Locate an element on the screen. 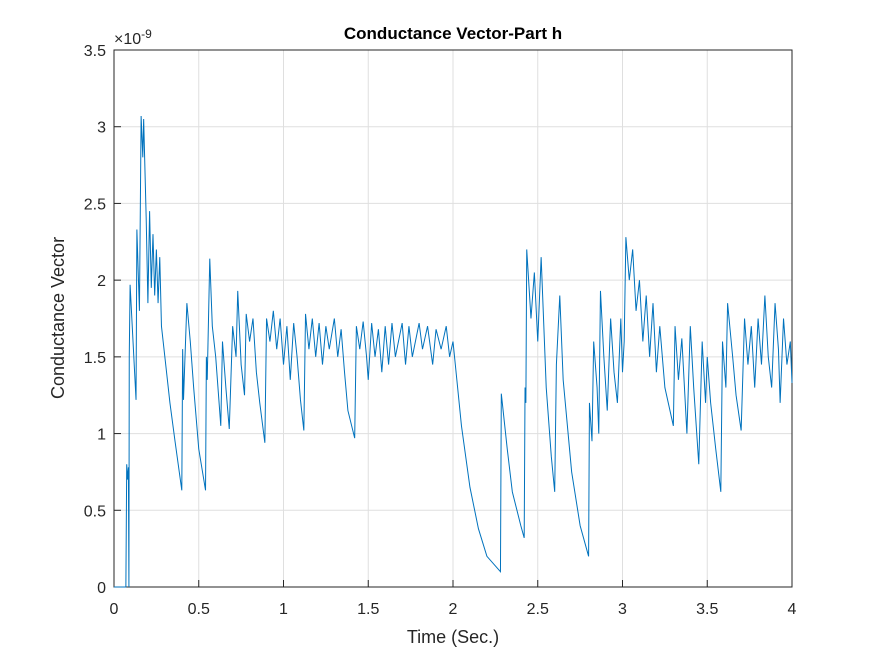 The image size is (875, 656). y-tick-label: 3 is located at coordinates (101, 128).